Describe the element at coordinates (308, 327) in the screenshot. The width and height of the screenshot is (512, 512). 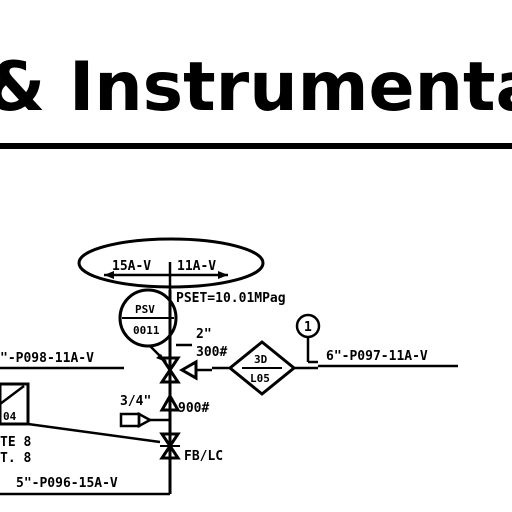
I see `instrument-1-number: 1` at that location.